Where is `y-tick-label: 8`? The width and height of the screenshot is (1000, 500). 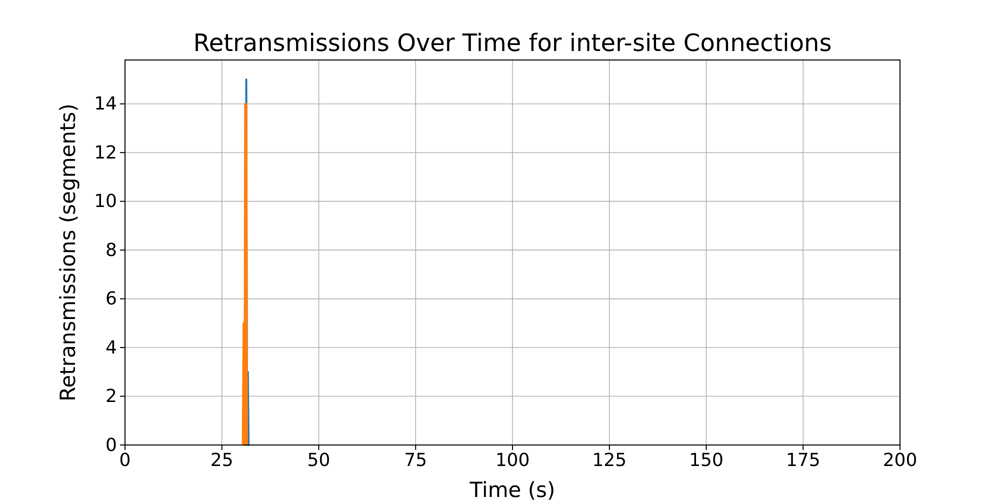
y-tick-label: 8 is located at coordinates (111, 250).